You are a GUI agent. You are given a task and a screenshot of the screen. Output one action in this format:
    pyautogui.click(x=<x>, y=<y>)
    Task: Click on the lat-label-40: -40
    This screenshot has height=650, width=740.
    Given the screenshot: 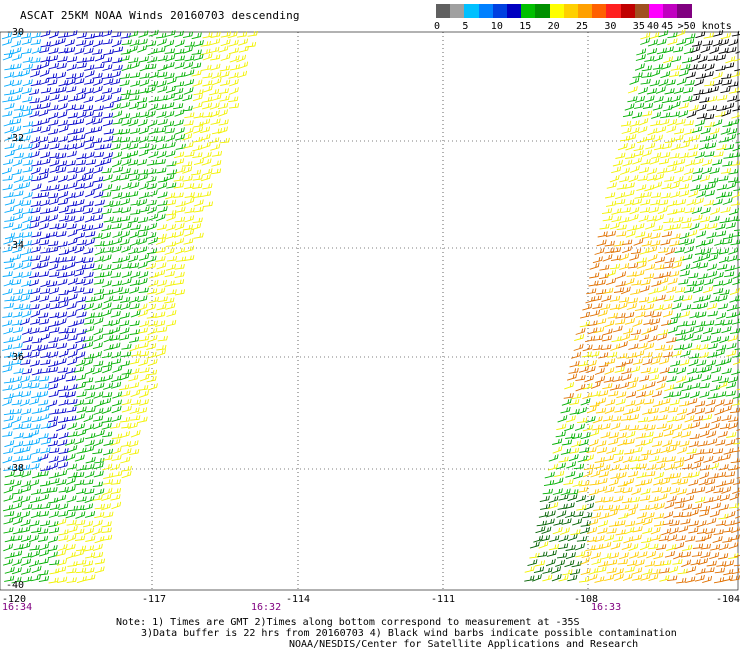 What is the action you would take?
    pyautogui.click(x=15, y=585)
    